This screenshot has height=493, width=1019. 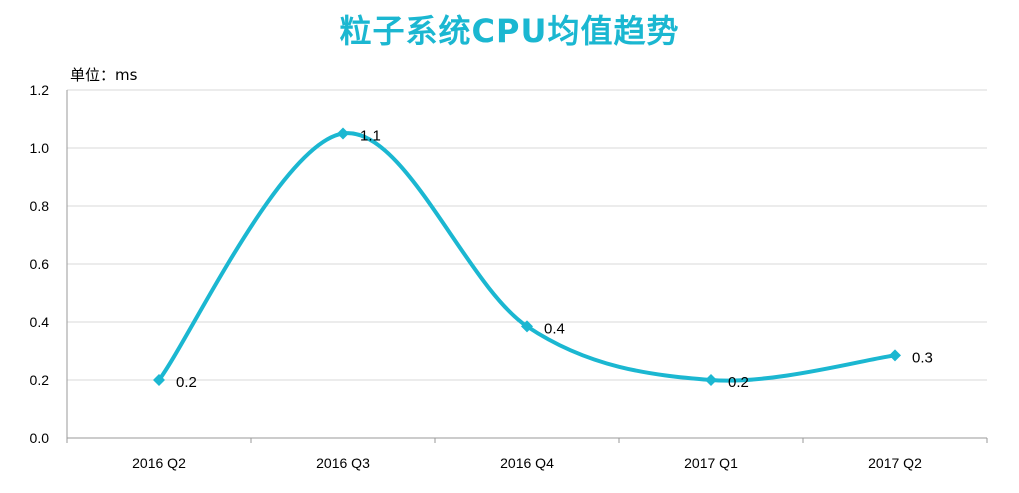 I want to click on y-tick-label: 0.2, so click(x=40, y=380).